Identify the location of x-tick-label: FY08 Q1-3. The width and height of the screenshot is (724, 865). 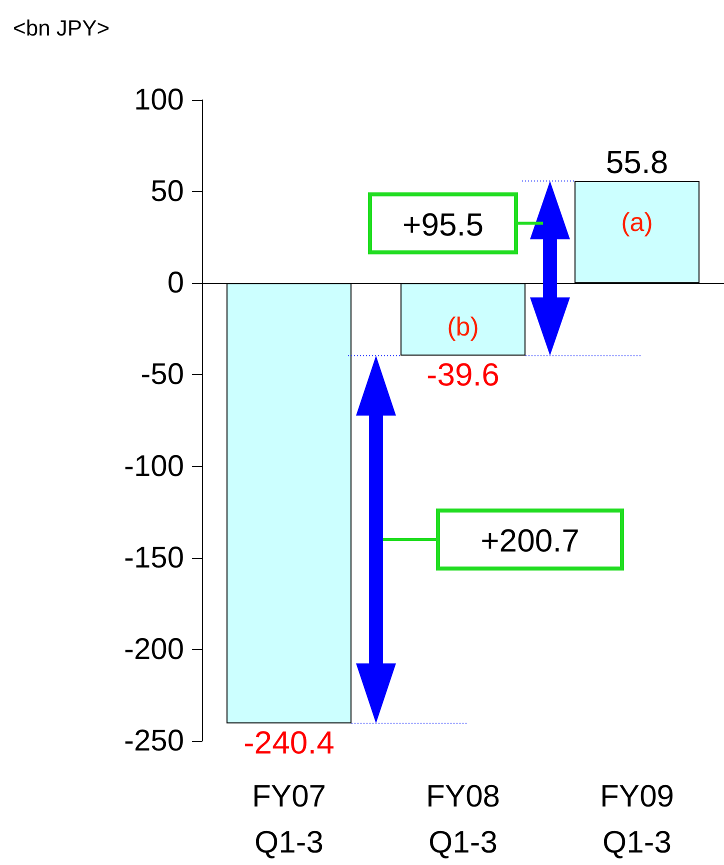
(463, 819).